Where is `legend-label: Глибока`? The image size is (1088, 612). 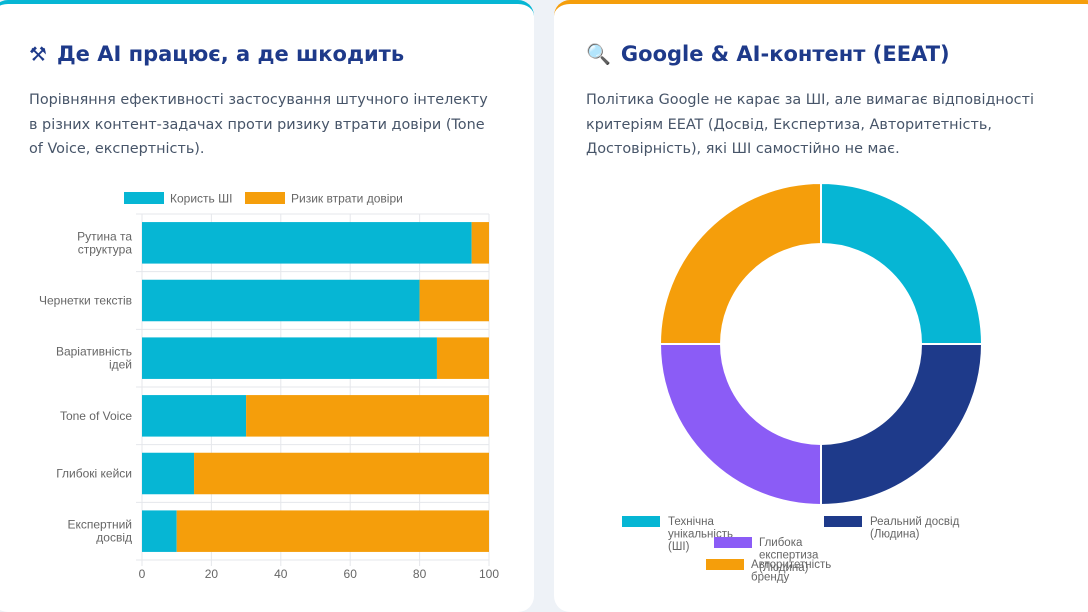 legend-label: Глибока is located at coordinates (781, 543).